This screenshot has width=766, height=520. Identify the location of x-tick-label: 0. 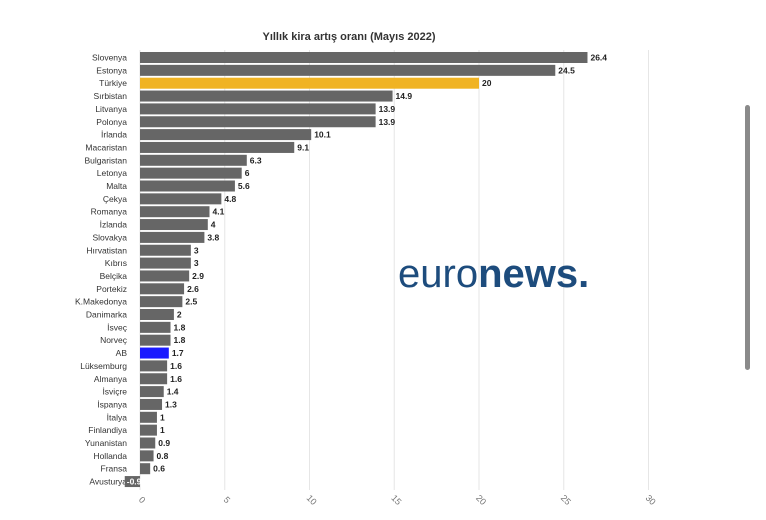
(142, 500).